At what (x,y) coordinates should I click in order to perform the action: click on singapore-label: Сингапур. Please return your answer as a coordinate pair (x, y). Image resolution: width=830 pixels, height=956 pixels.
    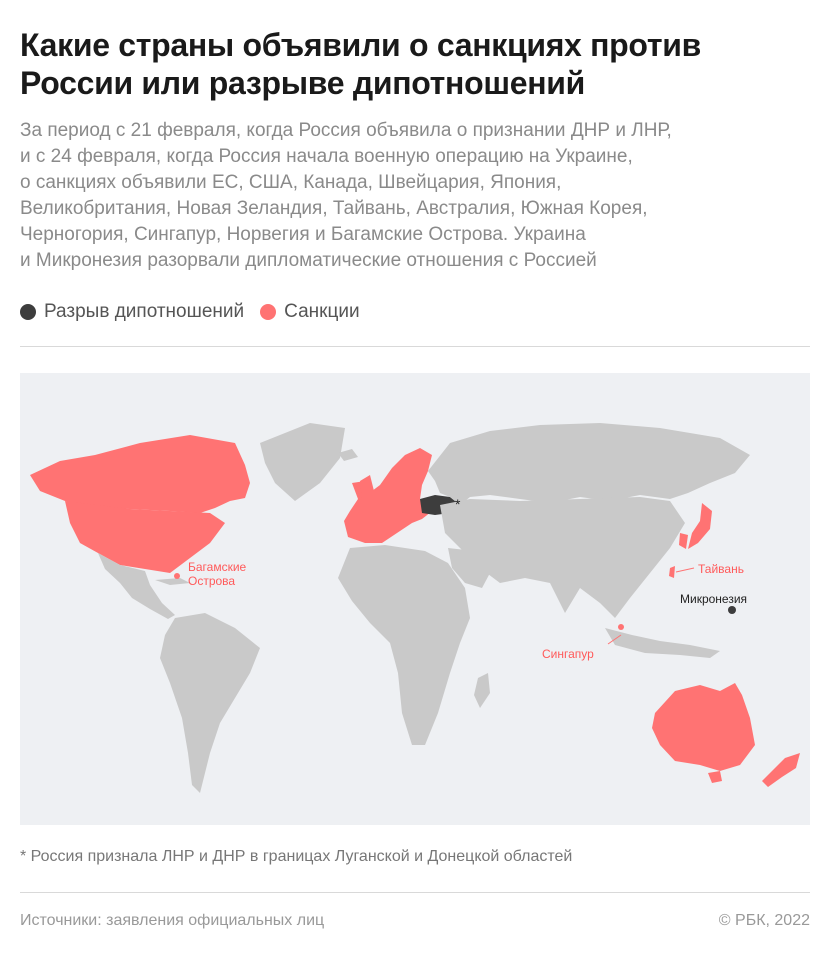
    Looking at the image, I should click on (568, 654).